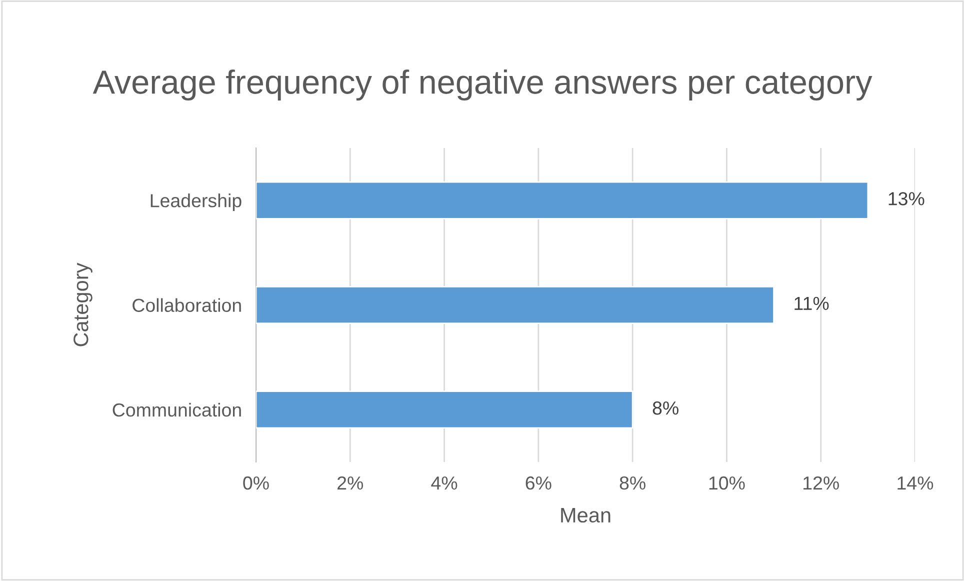 Image resolution: width=965 pixels, height=581 pixels. What do you see at coordinates (444, 483) in the screenshot?
I see `x-tick-label: 4%` at bounding box center [444, 483].